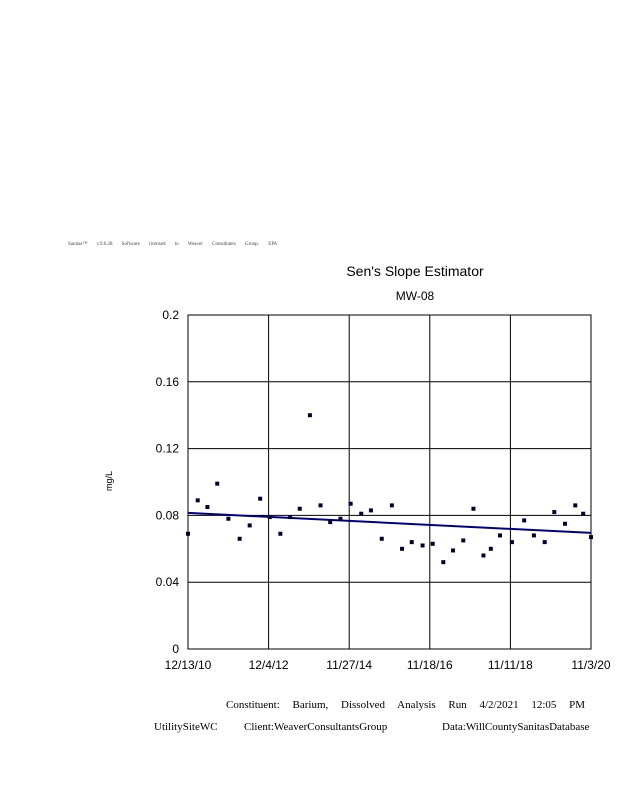 The image size is (618, 800). Describe the element at coordinates (168, 515) in the screenshot. I see `y-tick-label: 0.08` at that location.